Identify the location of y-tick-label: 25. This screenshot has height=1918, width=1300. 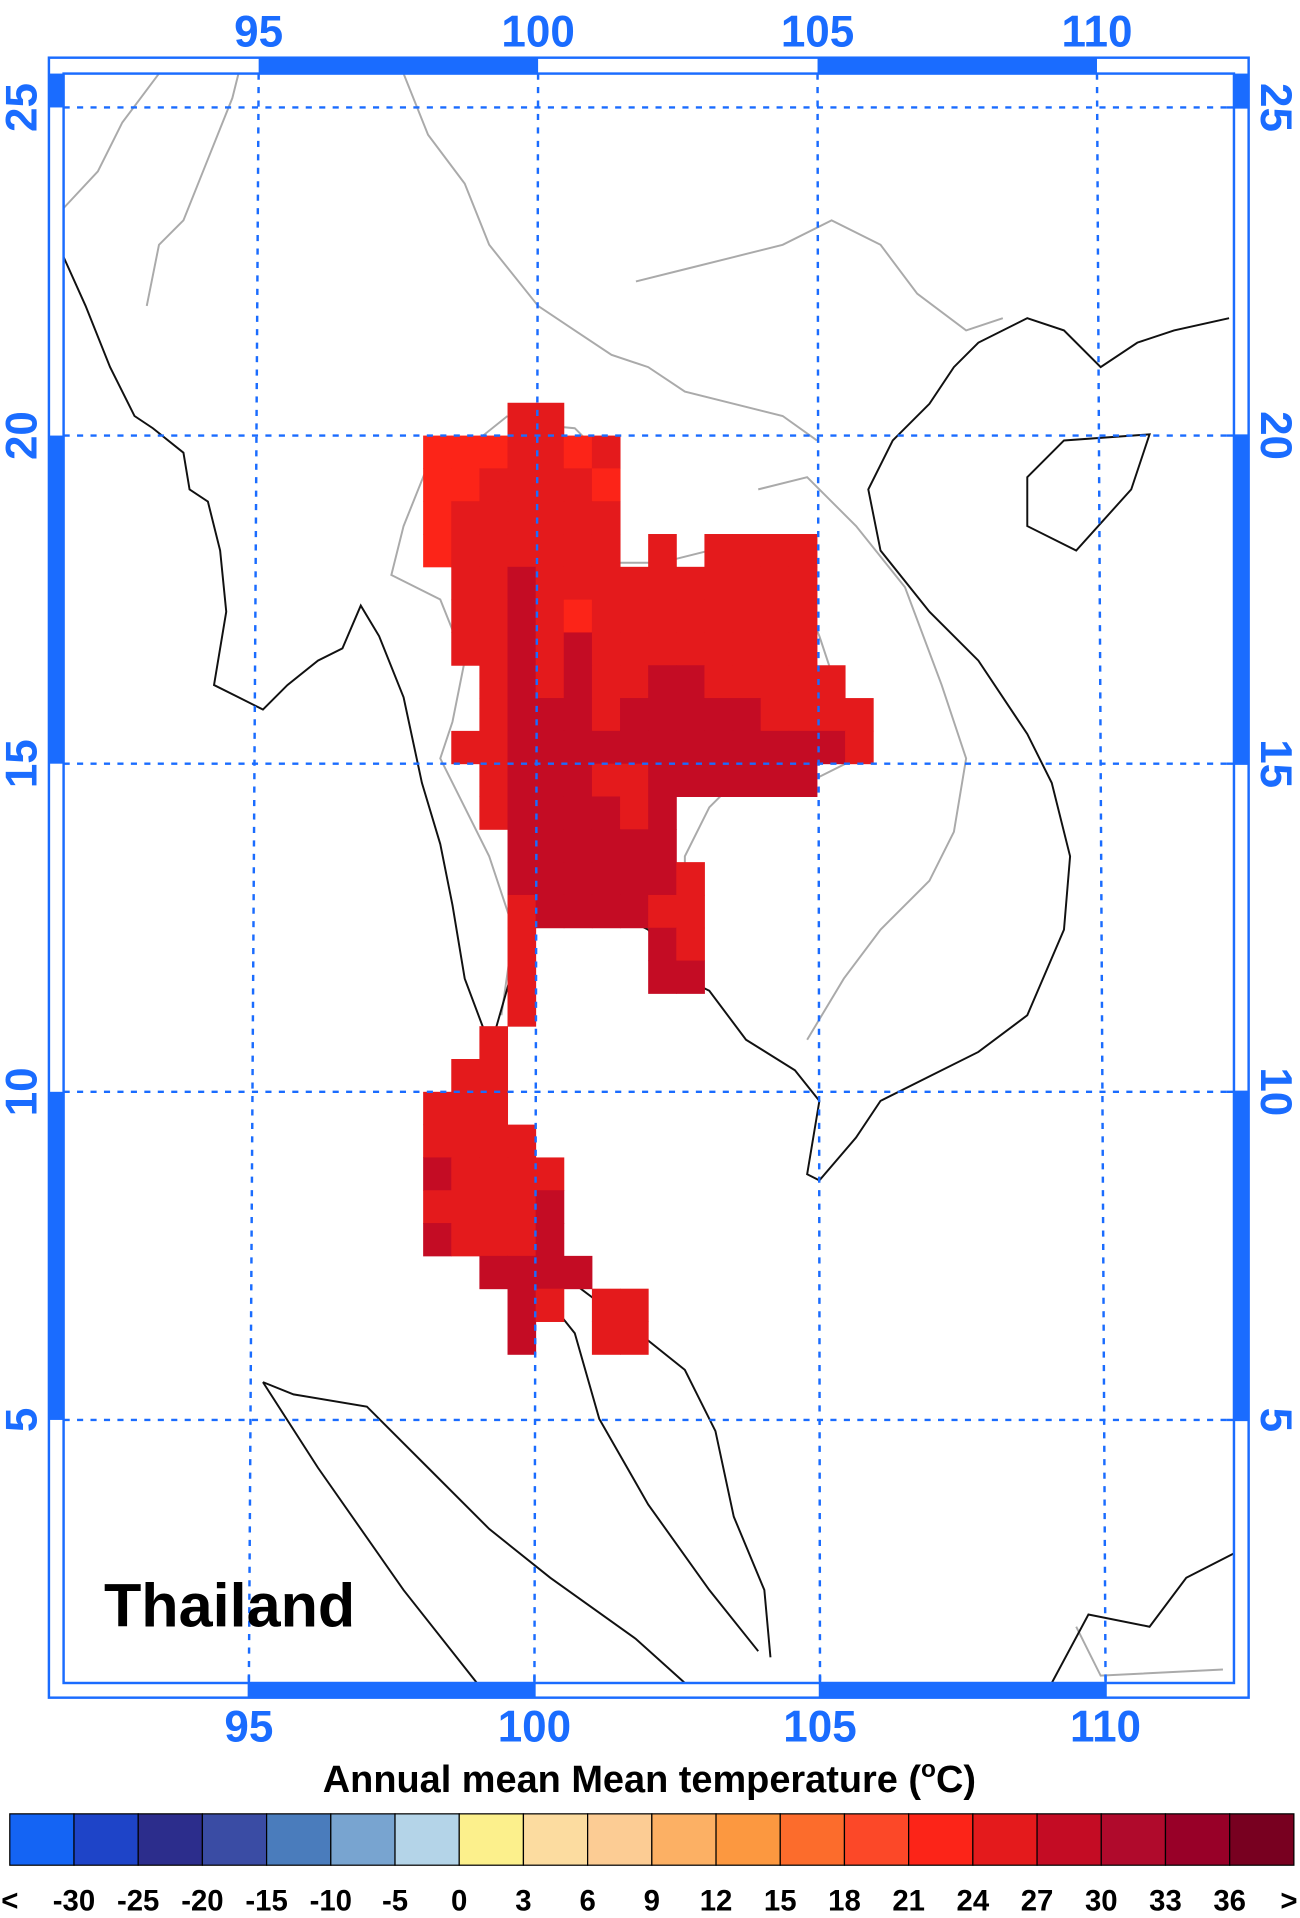
(1275, 107).